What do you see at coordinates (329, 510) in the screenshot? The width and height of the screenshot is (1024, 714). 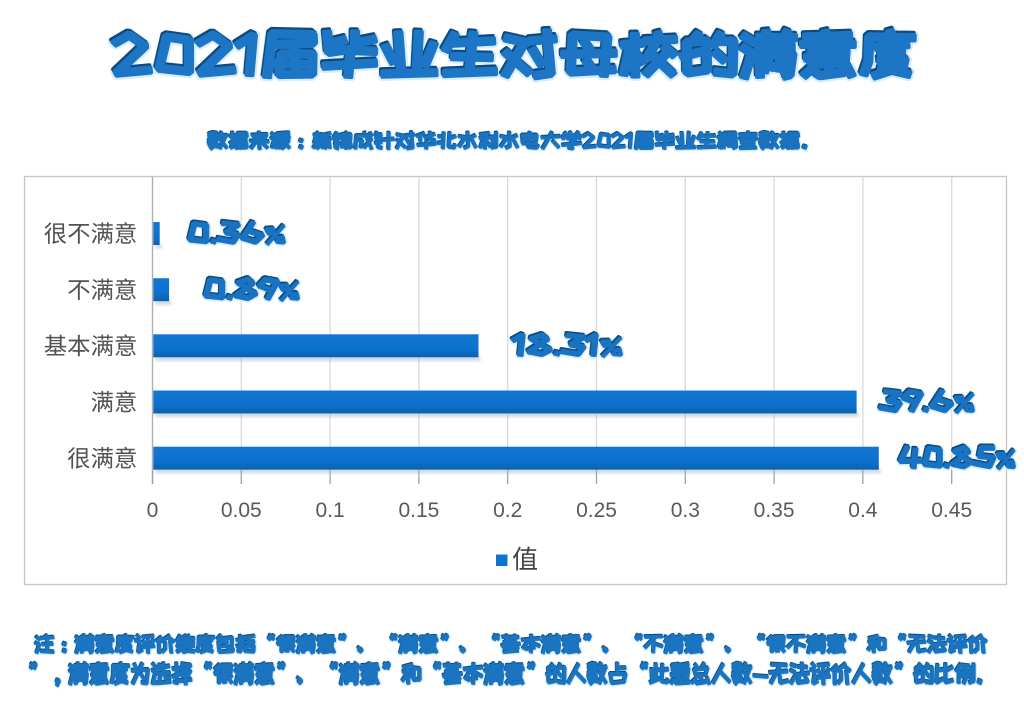 I see `svg-text: 0.1` at bounding box center [329, 510].